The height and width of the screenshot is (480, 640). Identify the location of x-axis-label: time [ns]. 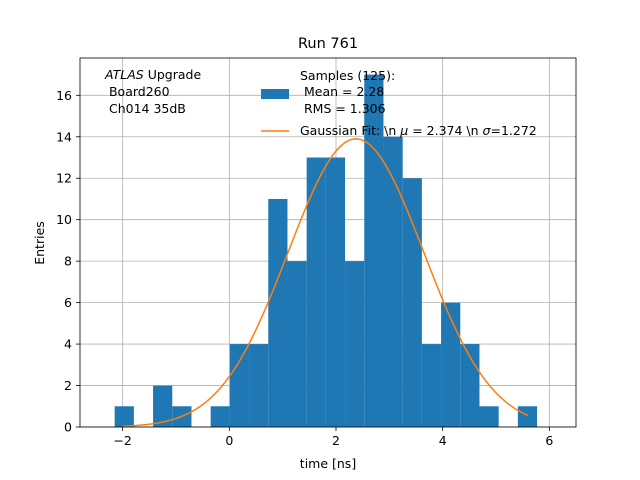
(328, 463).